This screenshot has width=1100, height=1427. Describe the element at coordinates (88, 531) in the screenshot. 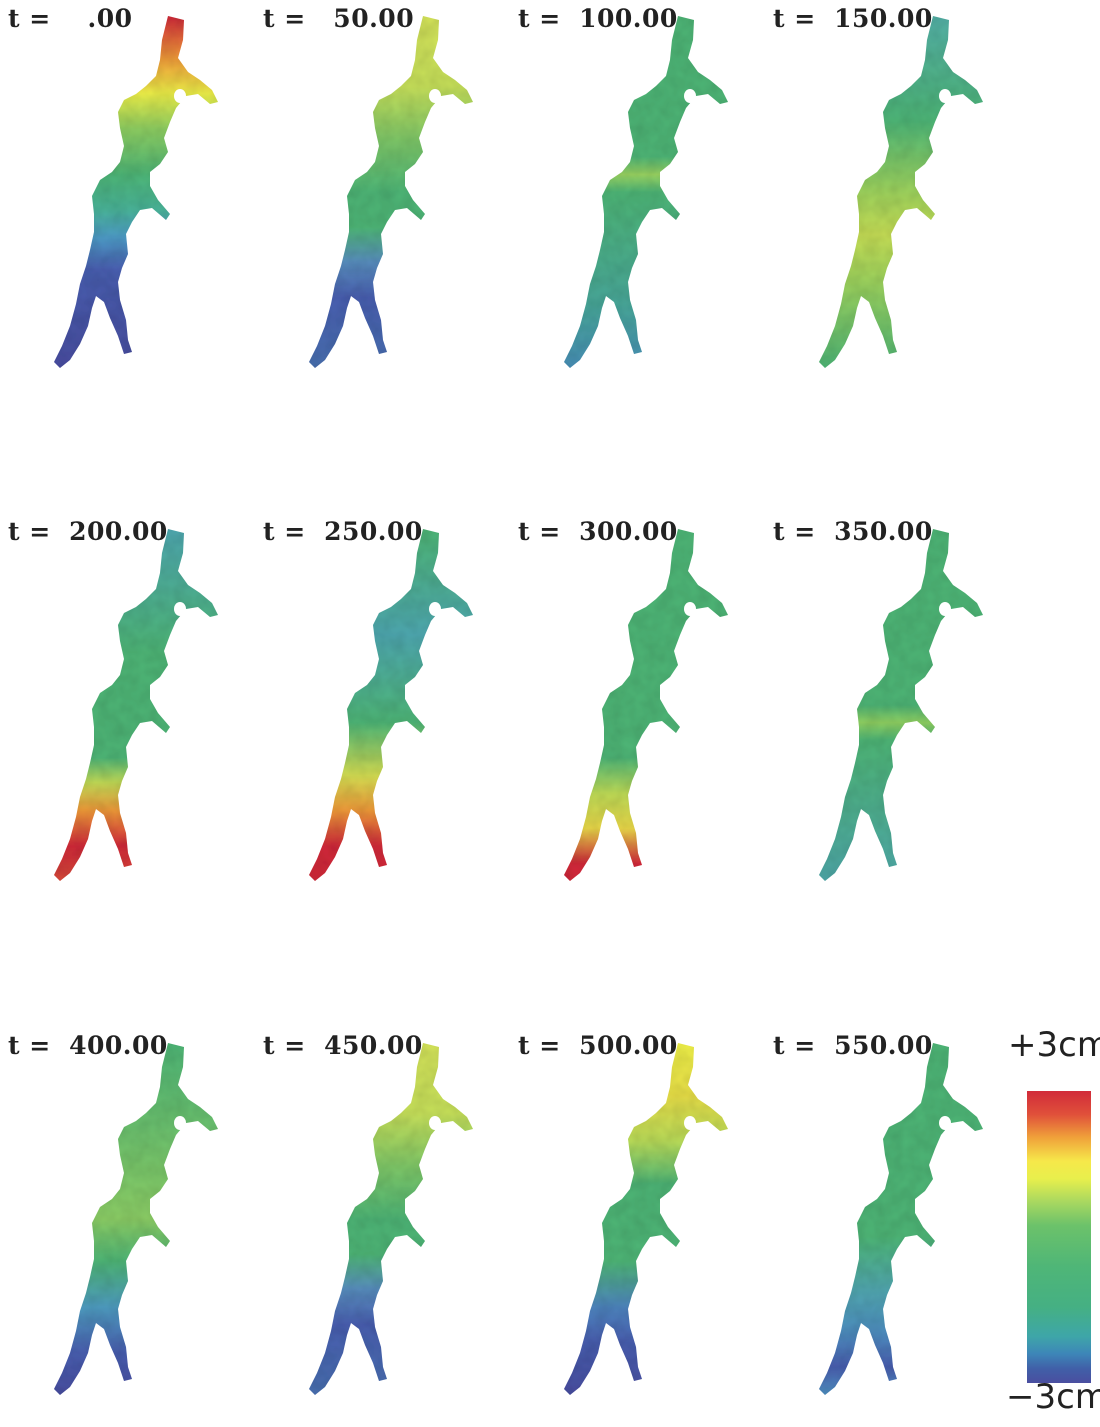

I see `time-label: t = 200.00` at that location.